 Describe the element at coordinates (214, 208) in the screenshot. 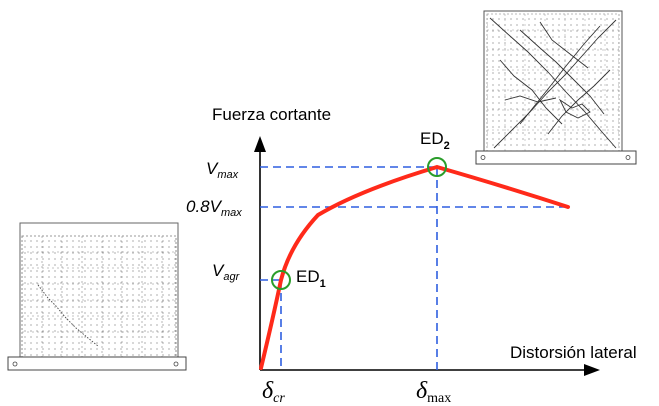

I see `label-08vmax: 0.8Vmax` at that location.